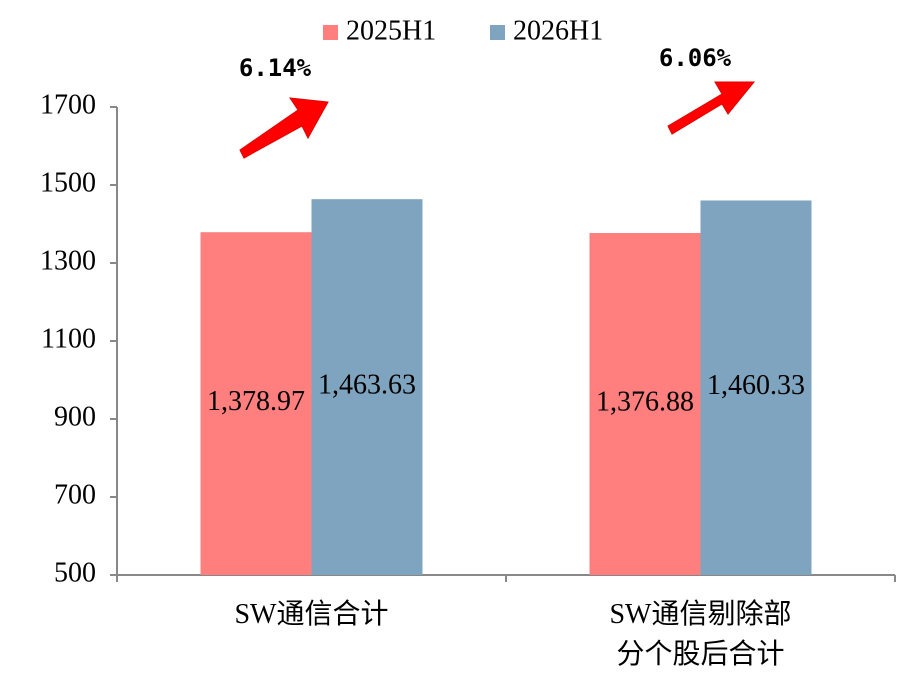 Image resolution: width=904 pixels, height=688 pixels. Describe the element at coordinates (68, 104) in the screenshot. I see `y-tick-label: 1700` at that location.